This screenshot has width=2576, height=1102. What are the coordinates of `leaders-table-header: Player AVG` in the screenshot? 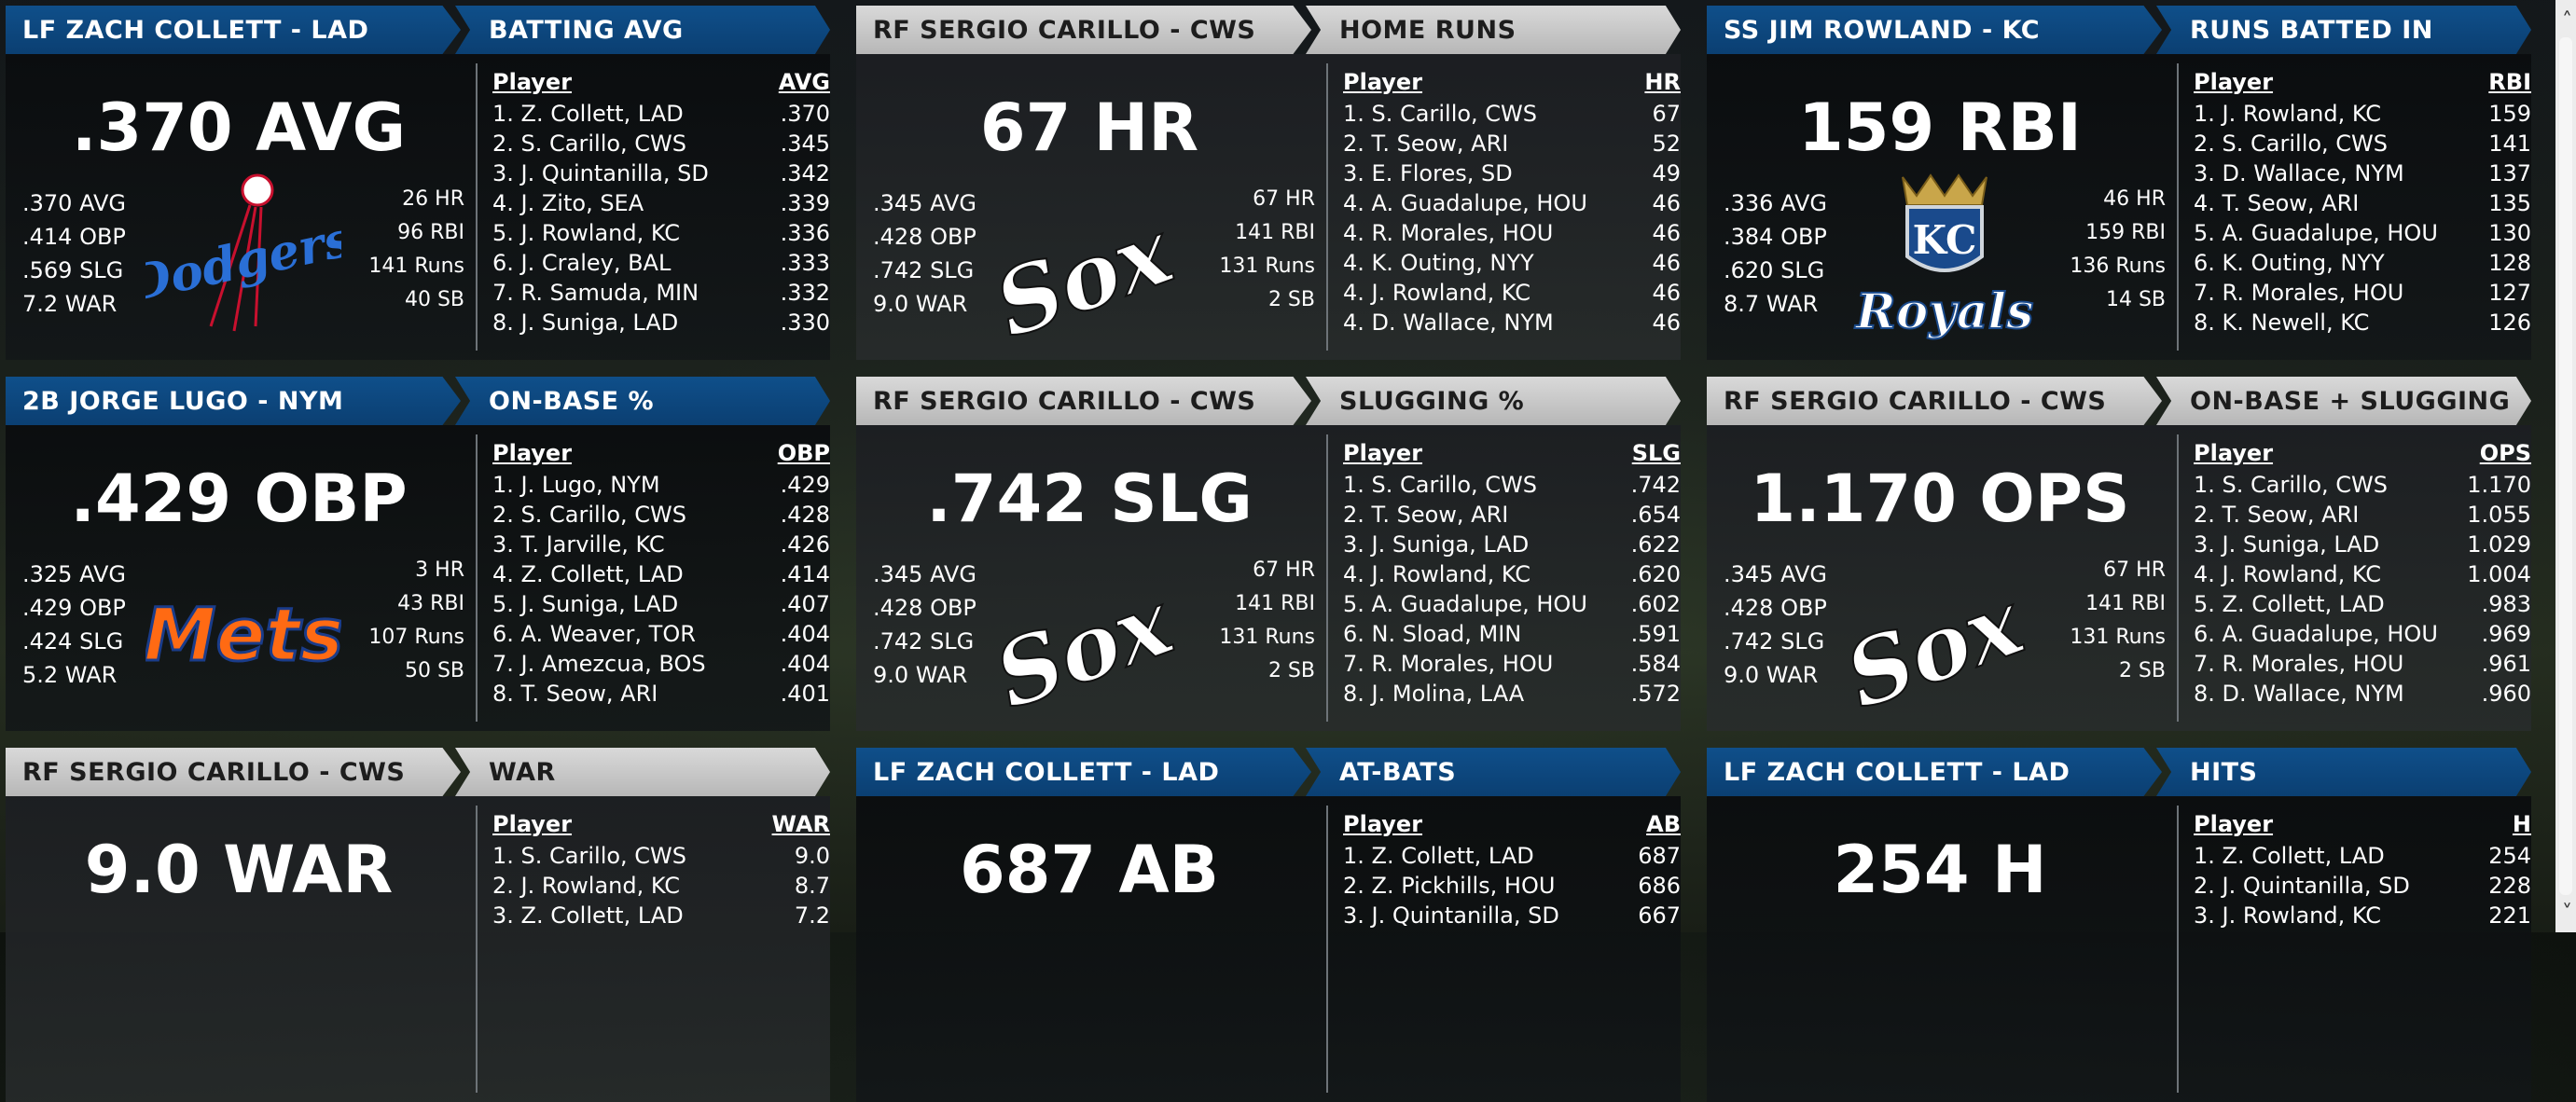 It's located at (661, 85).